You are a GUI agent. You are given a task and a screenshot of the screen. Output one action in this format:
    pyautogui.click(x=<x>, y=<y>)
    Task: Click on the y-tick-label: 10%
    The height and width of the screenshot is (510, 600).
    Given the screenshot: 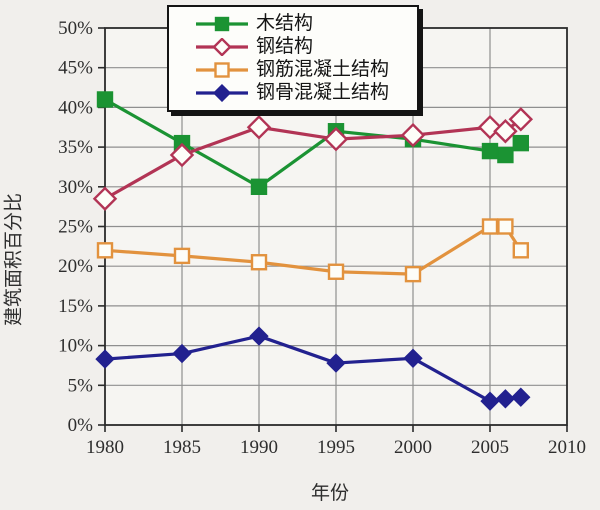 What is the action you would take?
    pyautogui.click(x=75, y=346)
    